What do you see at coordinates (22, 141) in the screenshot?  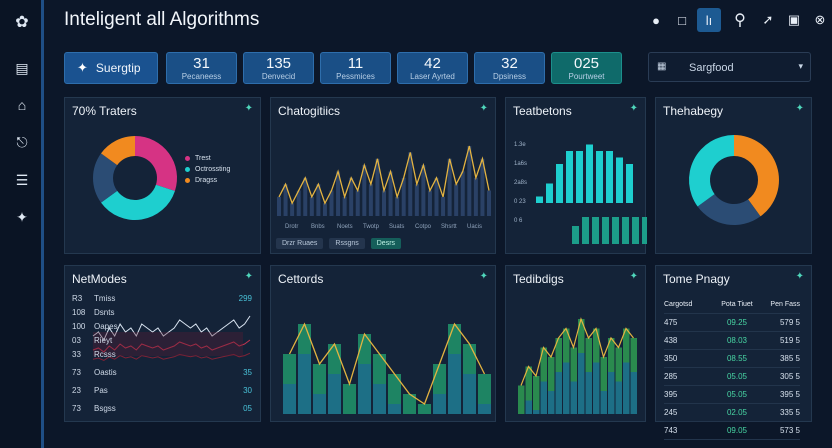 I see `clipboard-icon: ⎋` at bounding box center [22, 141].